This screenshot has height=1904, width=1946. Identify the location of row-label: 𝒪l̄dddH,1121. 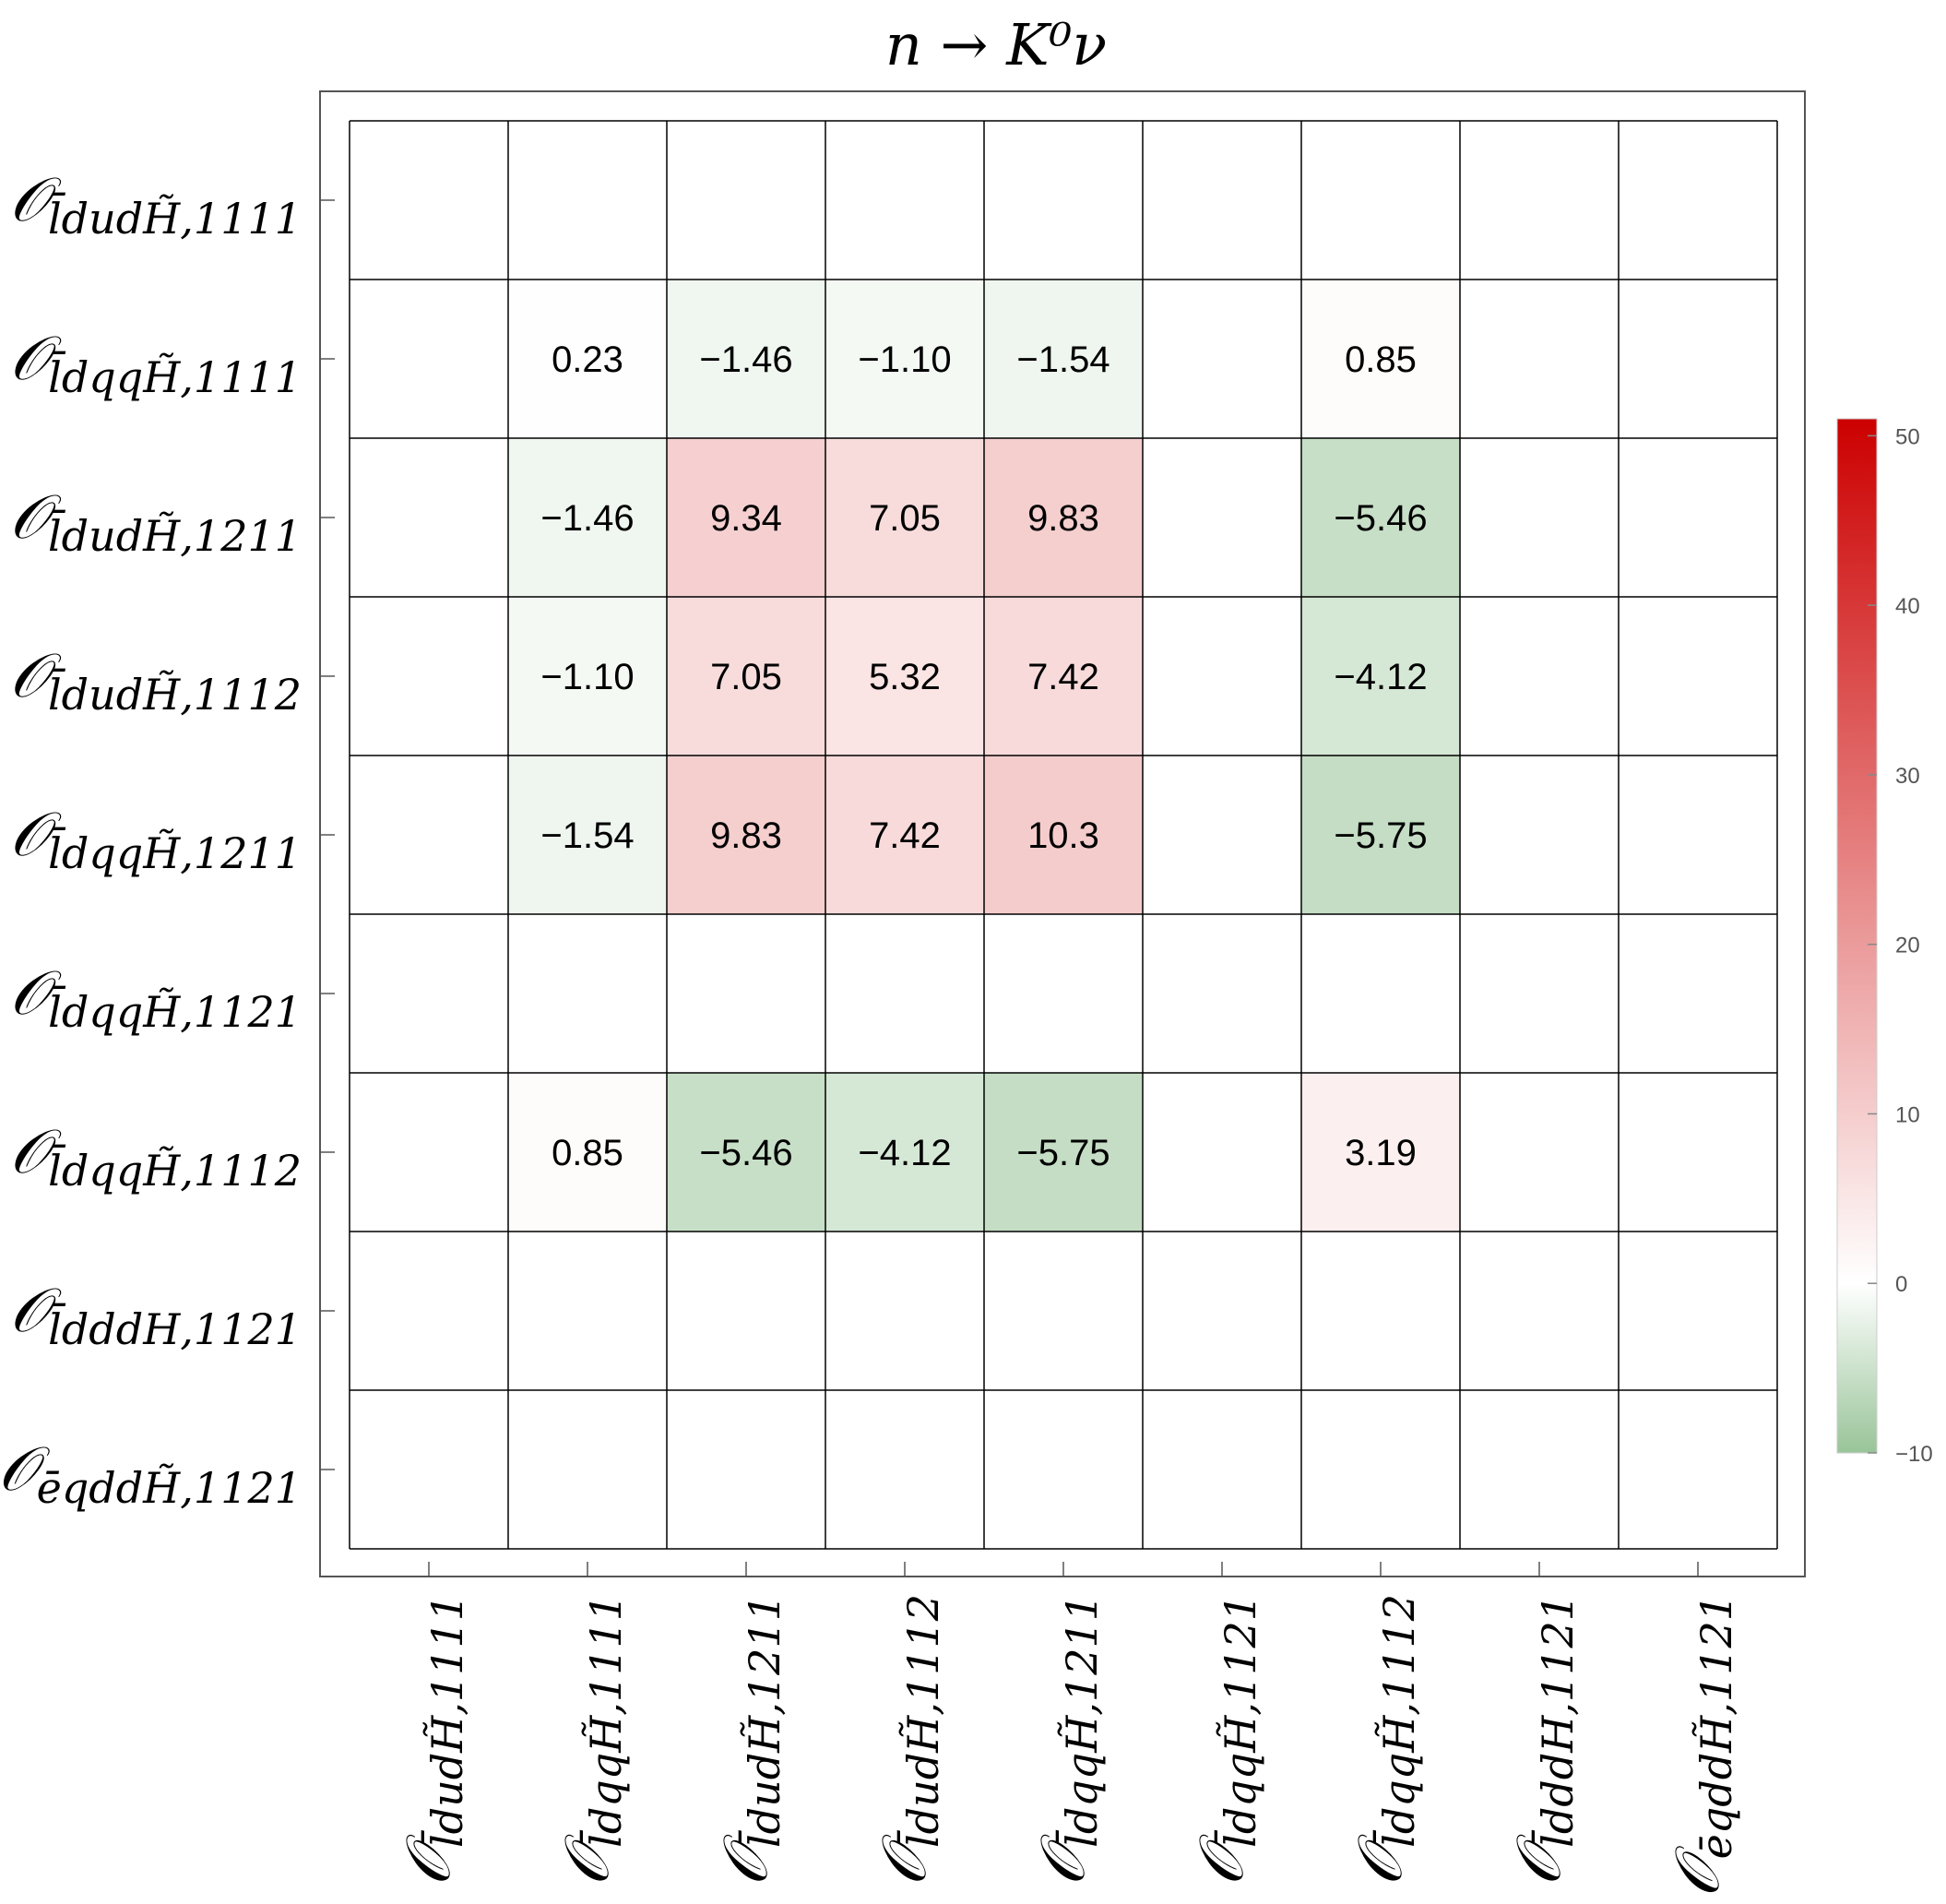
(156, 1314).